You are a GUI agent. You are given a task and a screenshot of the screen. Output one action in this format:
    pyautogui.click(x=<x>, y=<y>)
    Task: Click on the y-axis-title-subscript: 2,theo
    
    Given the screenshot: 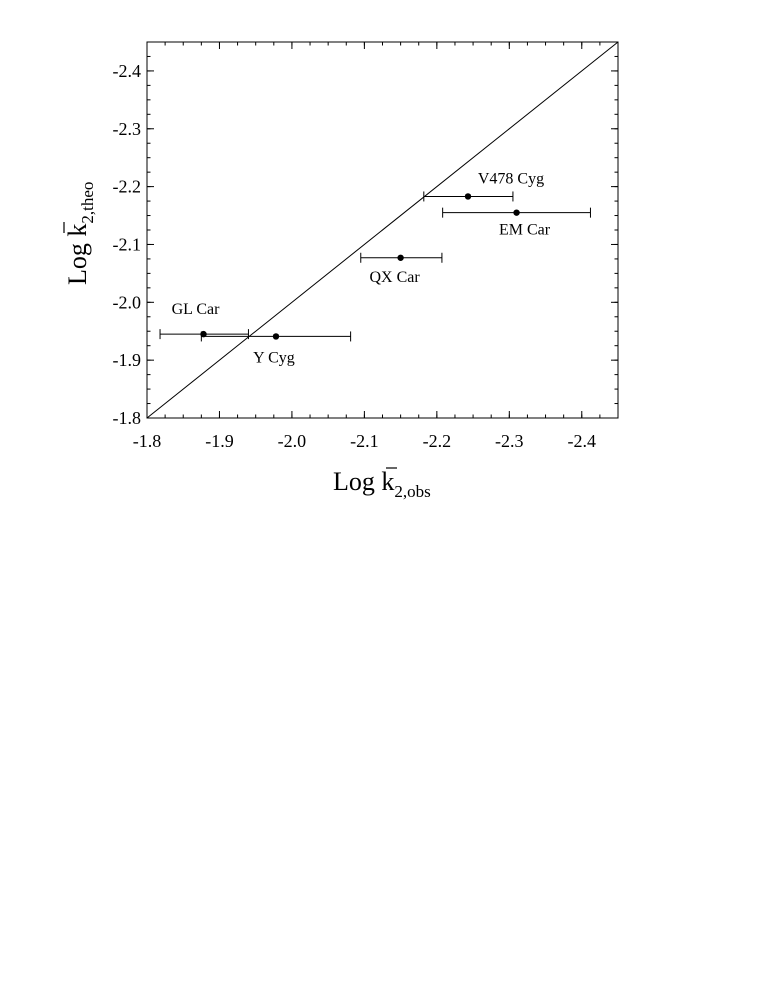 What is the action you would take?
    pyautogui.click(x=87, y=203)
    